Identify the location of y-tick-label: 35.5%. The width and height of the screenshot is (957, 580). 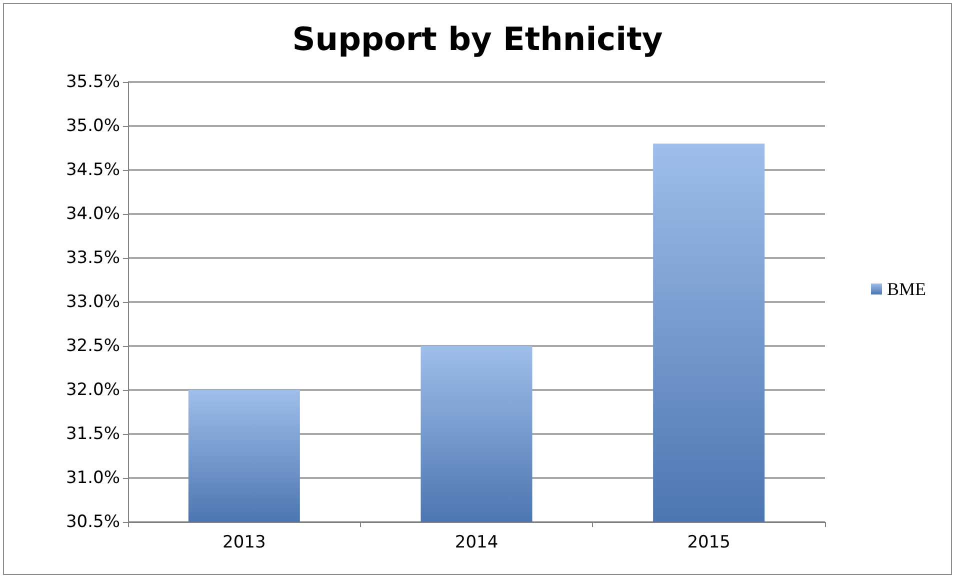
(93, 82).